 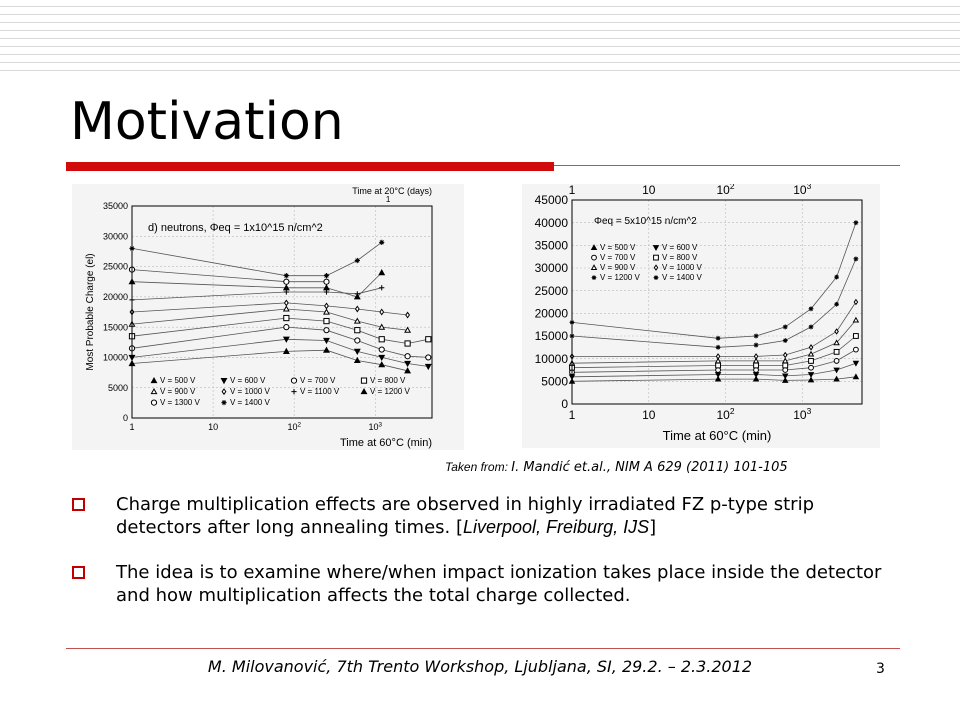 What do you see at coordinates (180, 402) in the screenshot?
I see `left-legend-label: V = 1300 V` at bounding box center [180, 402].